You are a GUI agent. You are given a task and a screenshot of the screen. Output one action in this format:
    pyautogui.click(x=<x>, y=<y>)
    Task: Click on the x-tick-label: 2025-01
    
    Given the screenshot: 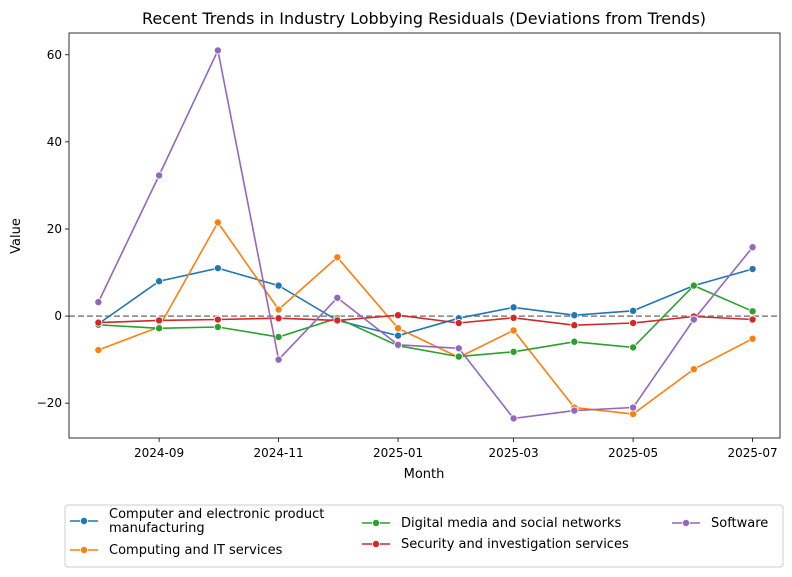 What is the action you would take?
    pyautogui.click(x=398, y=453)
    